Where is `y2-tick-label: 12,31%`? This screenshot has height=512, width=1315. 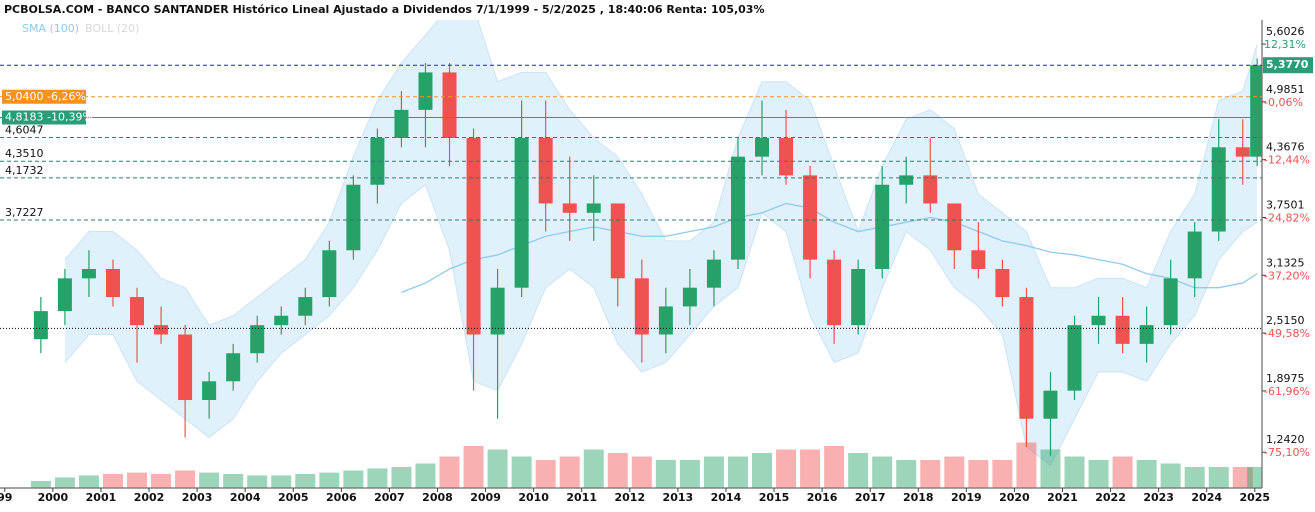
y2-tick-label: 12,31% is located at coordinates (1285, 44).